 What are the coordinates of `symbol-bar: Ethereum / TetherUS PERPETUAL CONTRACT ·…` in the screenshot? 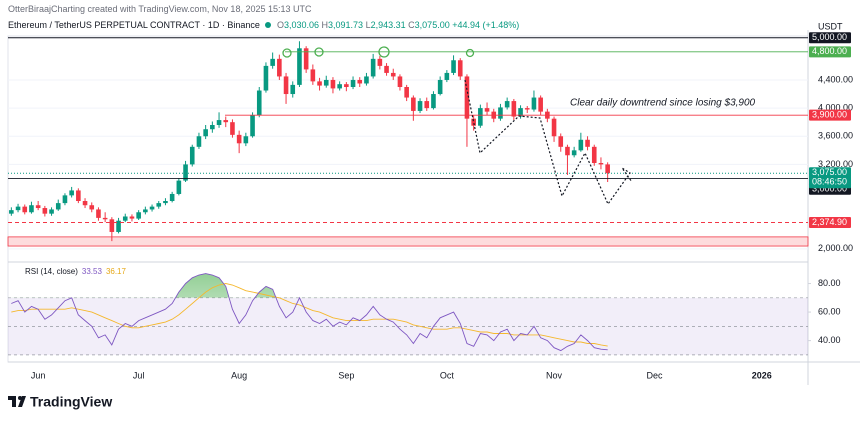 It's located at (263, 25).